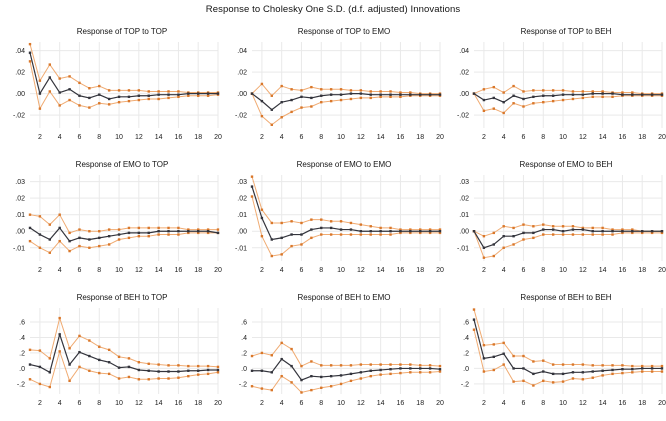 The image size is (666, 421). What do you see at coordinates (341, 357) in the screenshot?
I see `irf-plot-beh-emo: .6 .4 .2 .0 -.2 2 4 6 8 10 12 14 16 18 20` at bounding box center [341, 357].